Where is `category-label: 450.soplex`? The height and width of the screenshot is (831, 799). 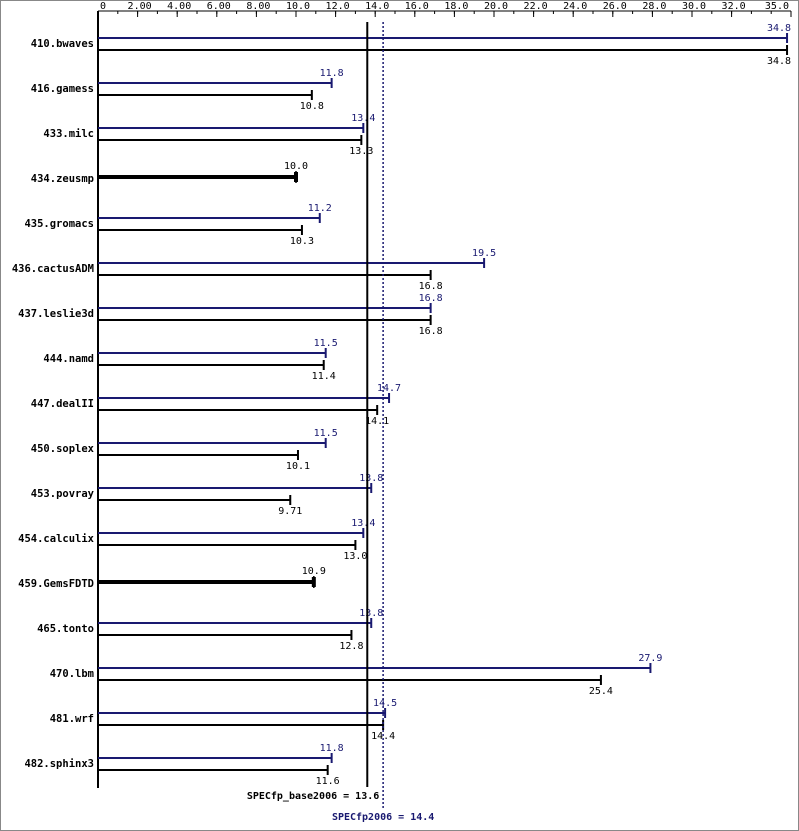 category-label: 450.soplex is located at coordinates (63, 449).